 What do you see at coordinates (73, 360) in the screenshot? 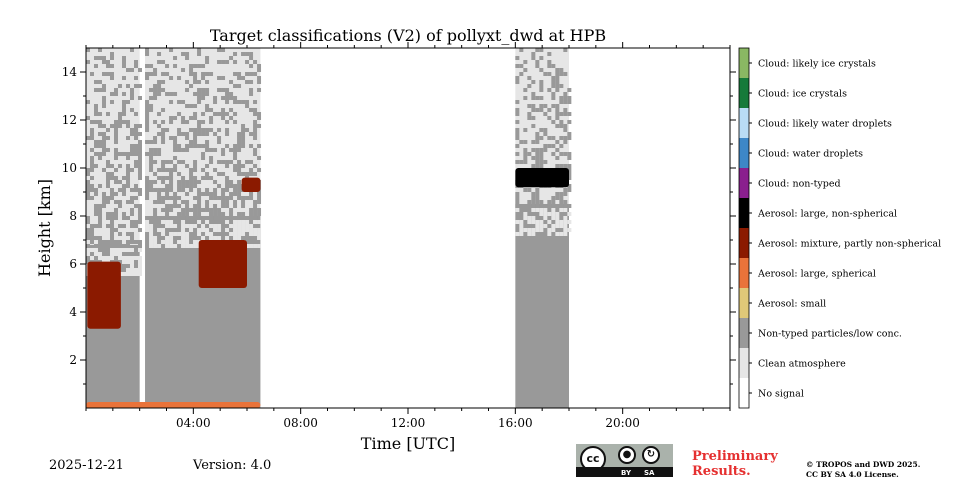
I see `y-tick-label: 2` at bounding box center [73, 360].